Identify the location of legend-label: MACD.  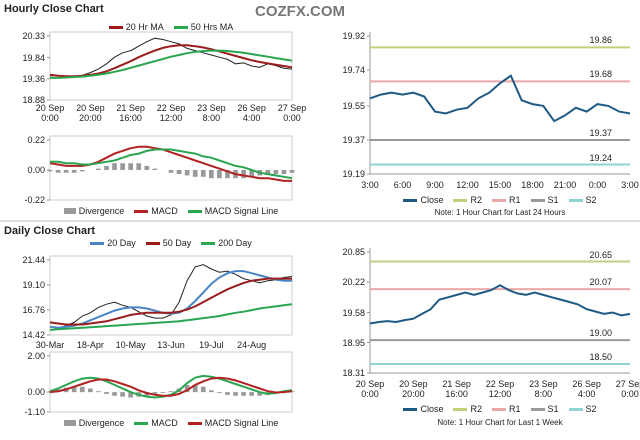
(164, 211).